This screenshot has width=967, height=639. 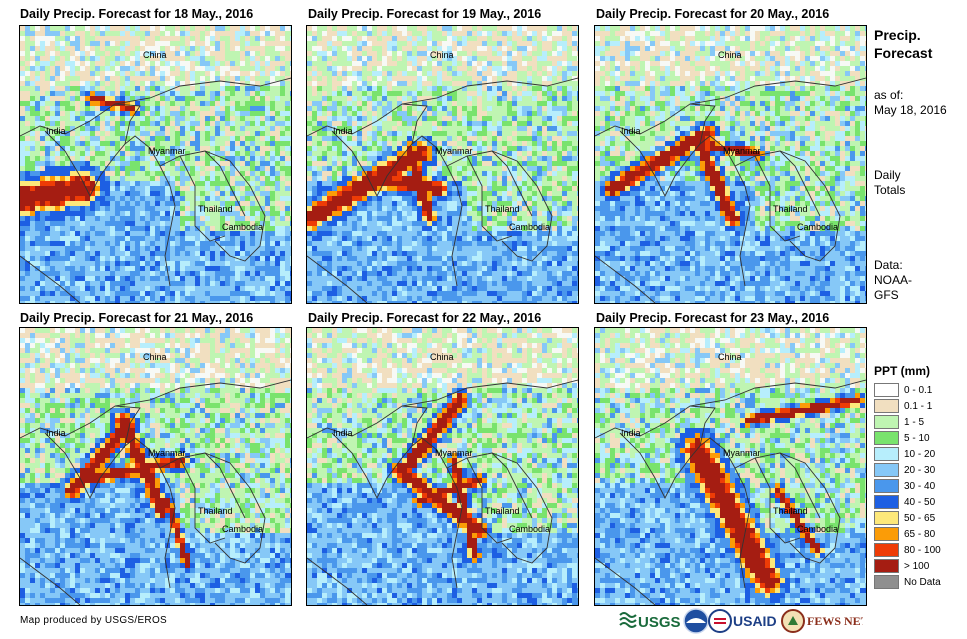 I want to click on legend-label: 40 - 50, so click(x=920, y=502).